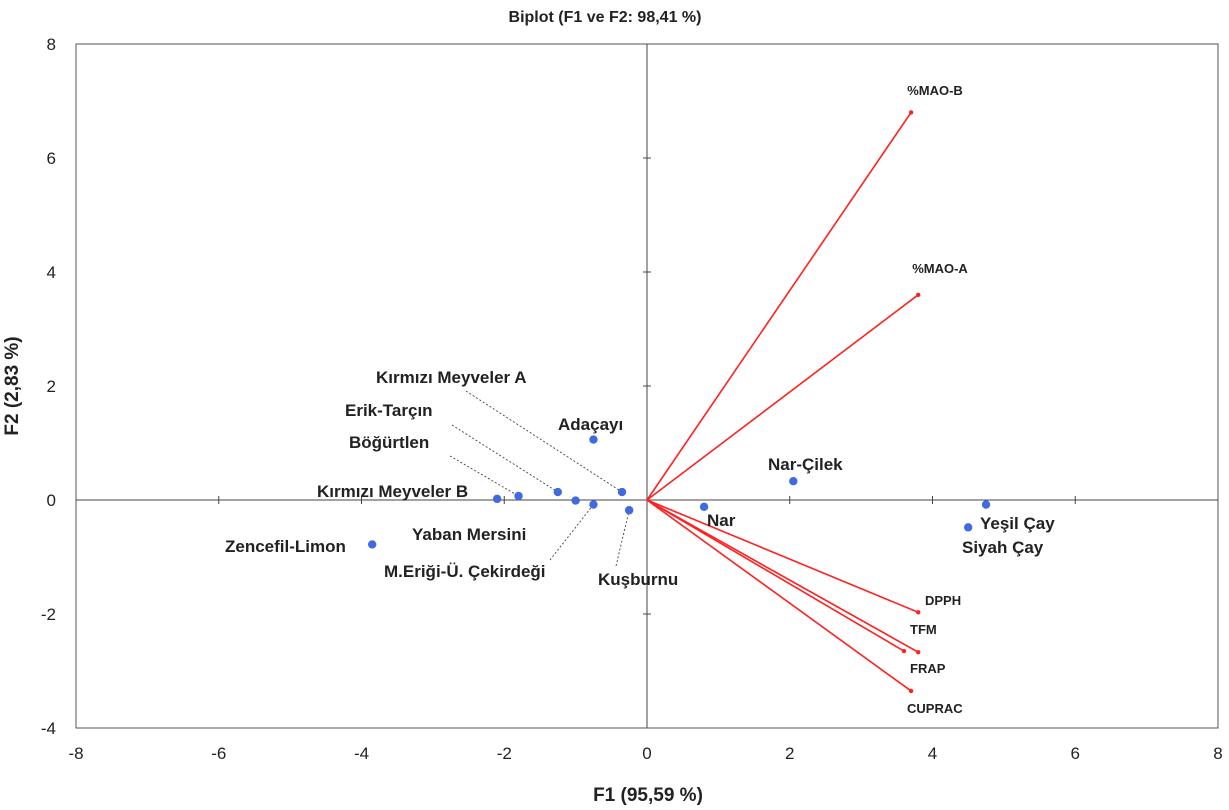 Image resolution: width=1229 pixels, height=810 pixels. Describe the element at coordinates (932, 753) in the screenshot. I see `x-tick-label: 4` at that location.